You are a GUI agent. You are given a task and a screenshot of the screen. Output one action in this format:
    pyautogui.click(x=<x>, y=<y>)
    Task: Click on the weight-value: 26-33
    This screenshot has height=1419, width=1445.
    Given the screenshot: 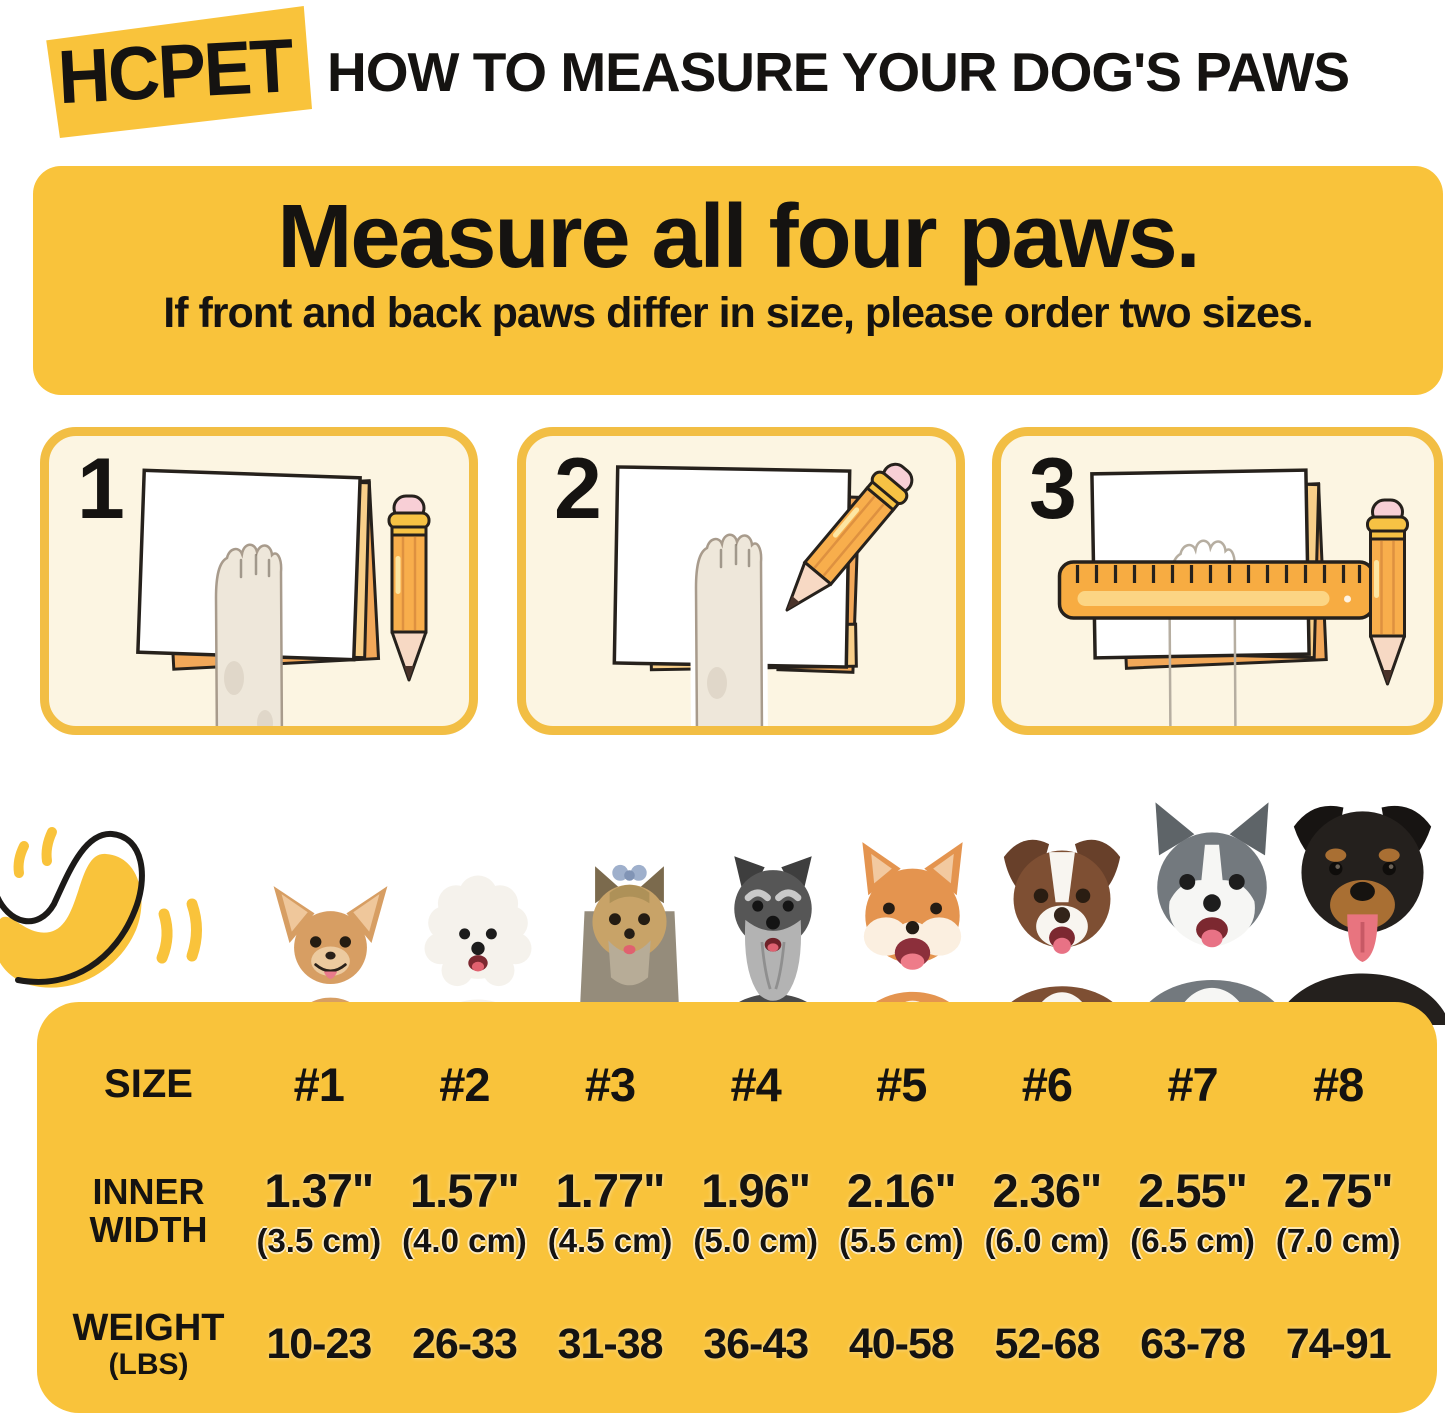 What is the action you would take?
    pyautogui.click(x=464, y=1344)
    